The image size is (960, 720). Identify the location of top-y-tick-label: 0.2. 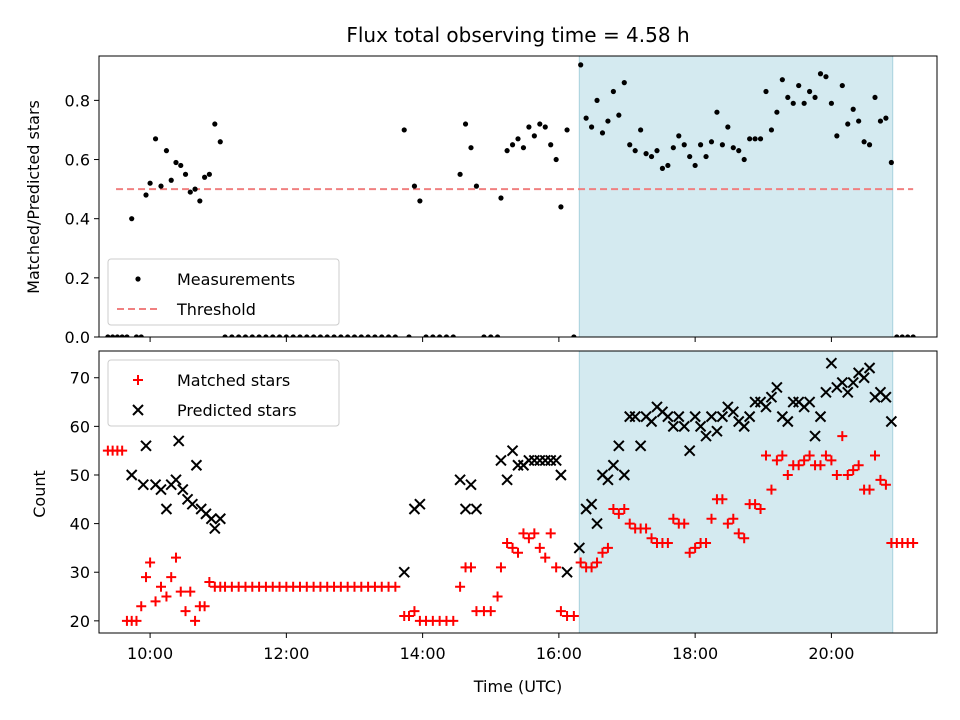
(77, 278).